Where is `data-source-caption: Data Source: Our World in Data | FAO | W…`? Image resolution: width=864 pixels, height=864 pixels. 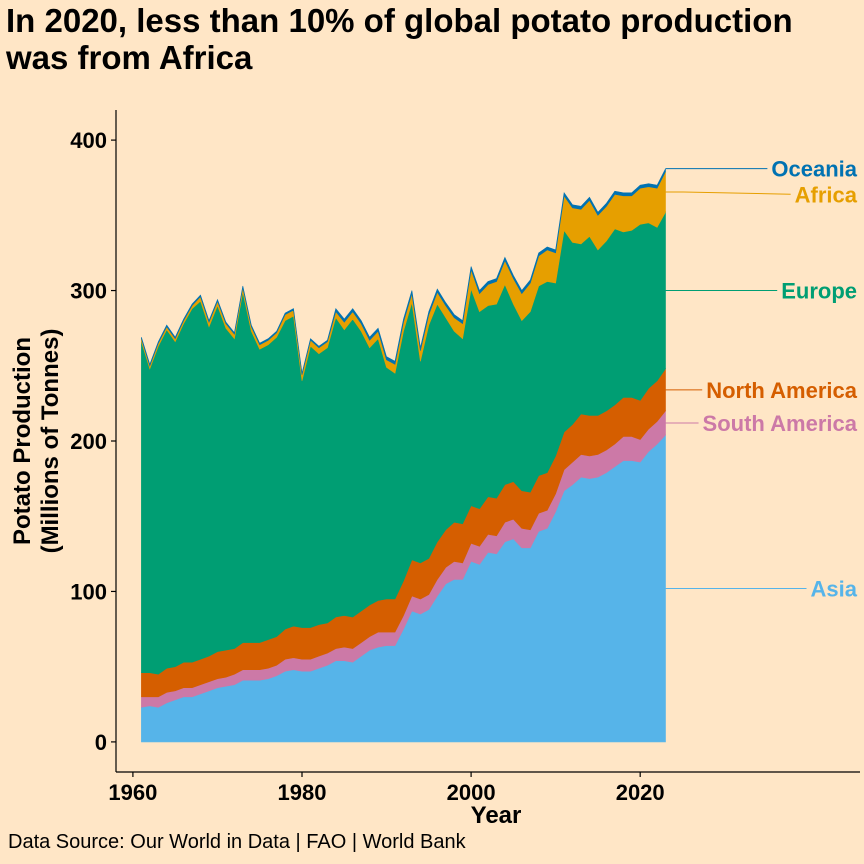 data-source-caption: Data Source: Our World in Data | FAO | W… is located at coordinates (237, 842).